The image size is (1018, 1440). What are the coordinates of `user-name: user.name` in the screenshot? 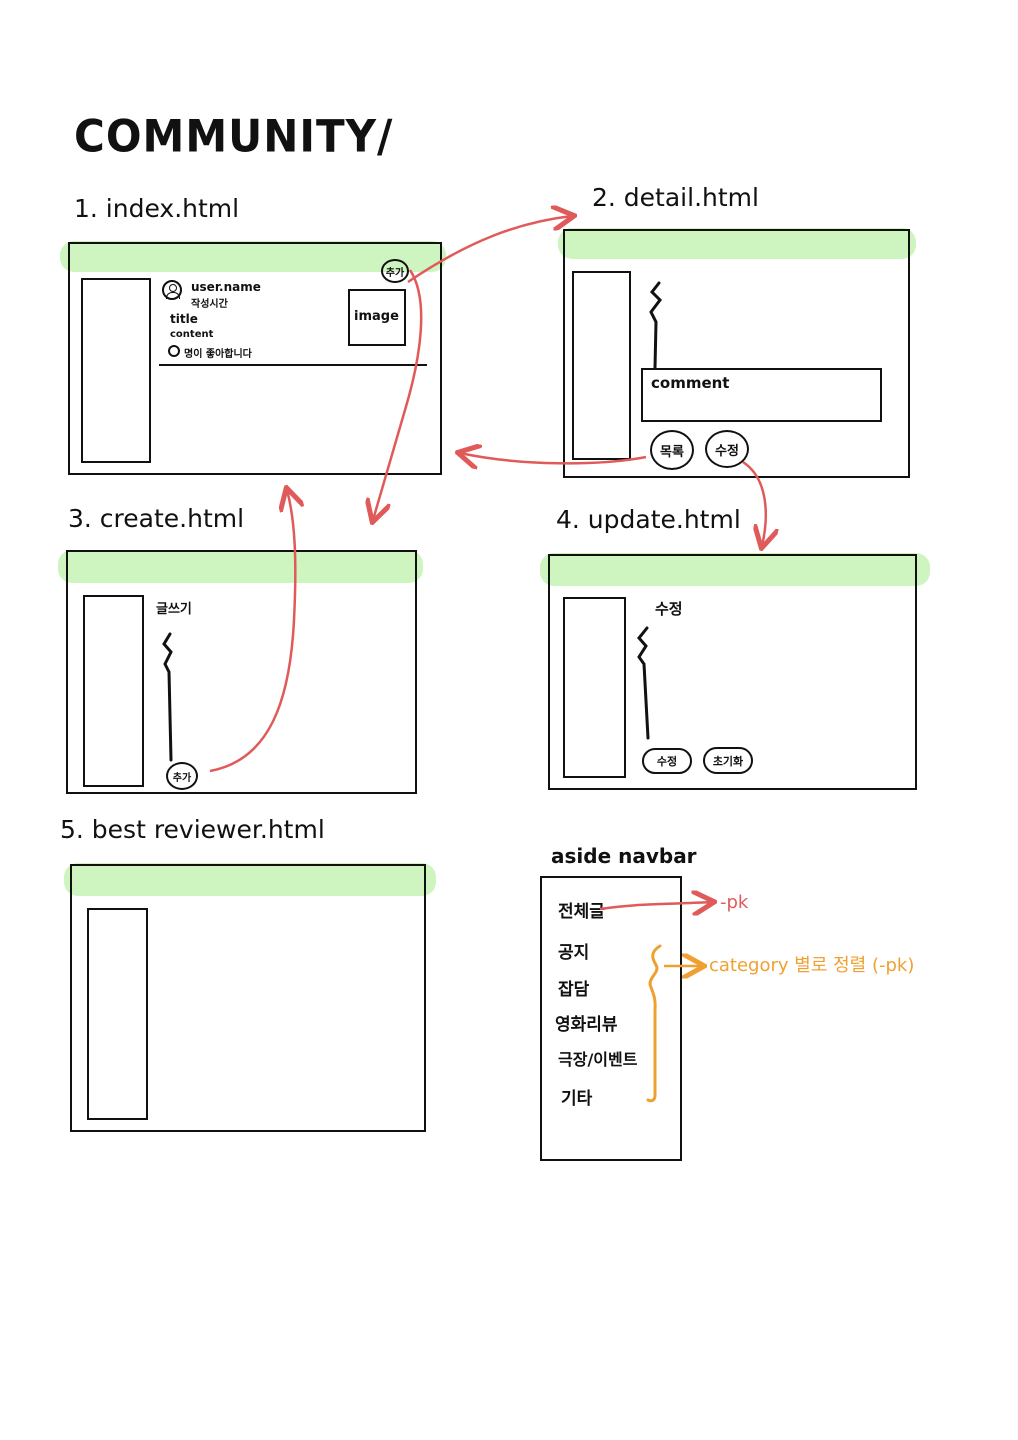 It's located at (226, 287).